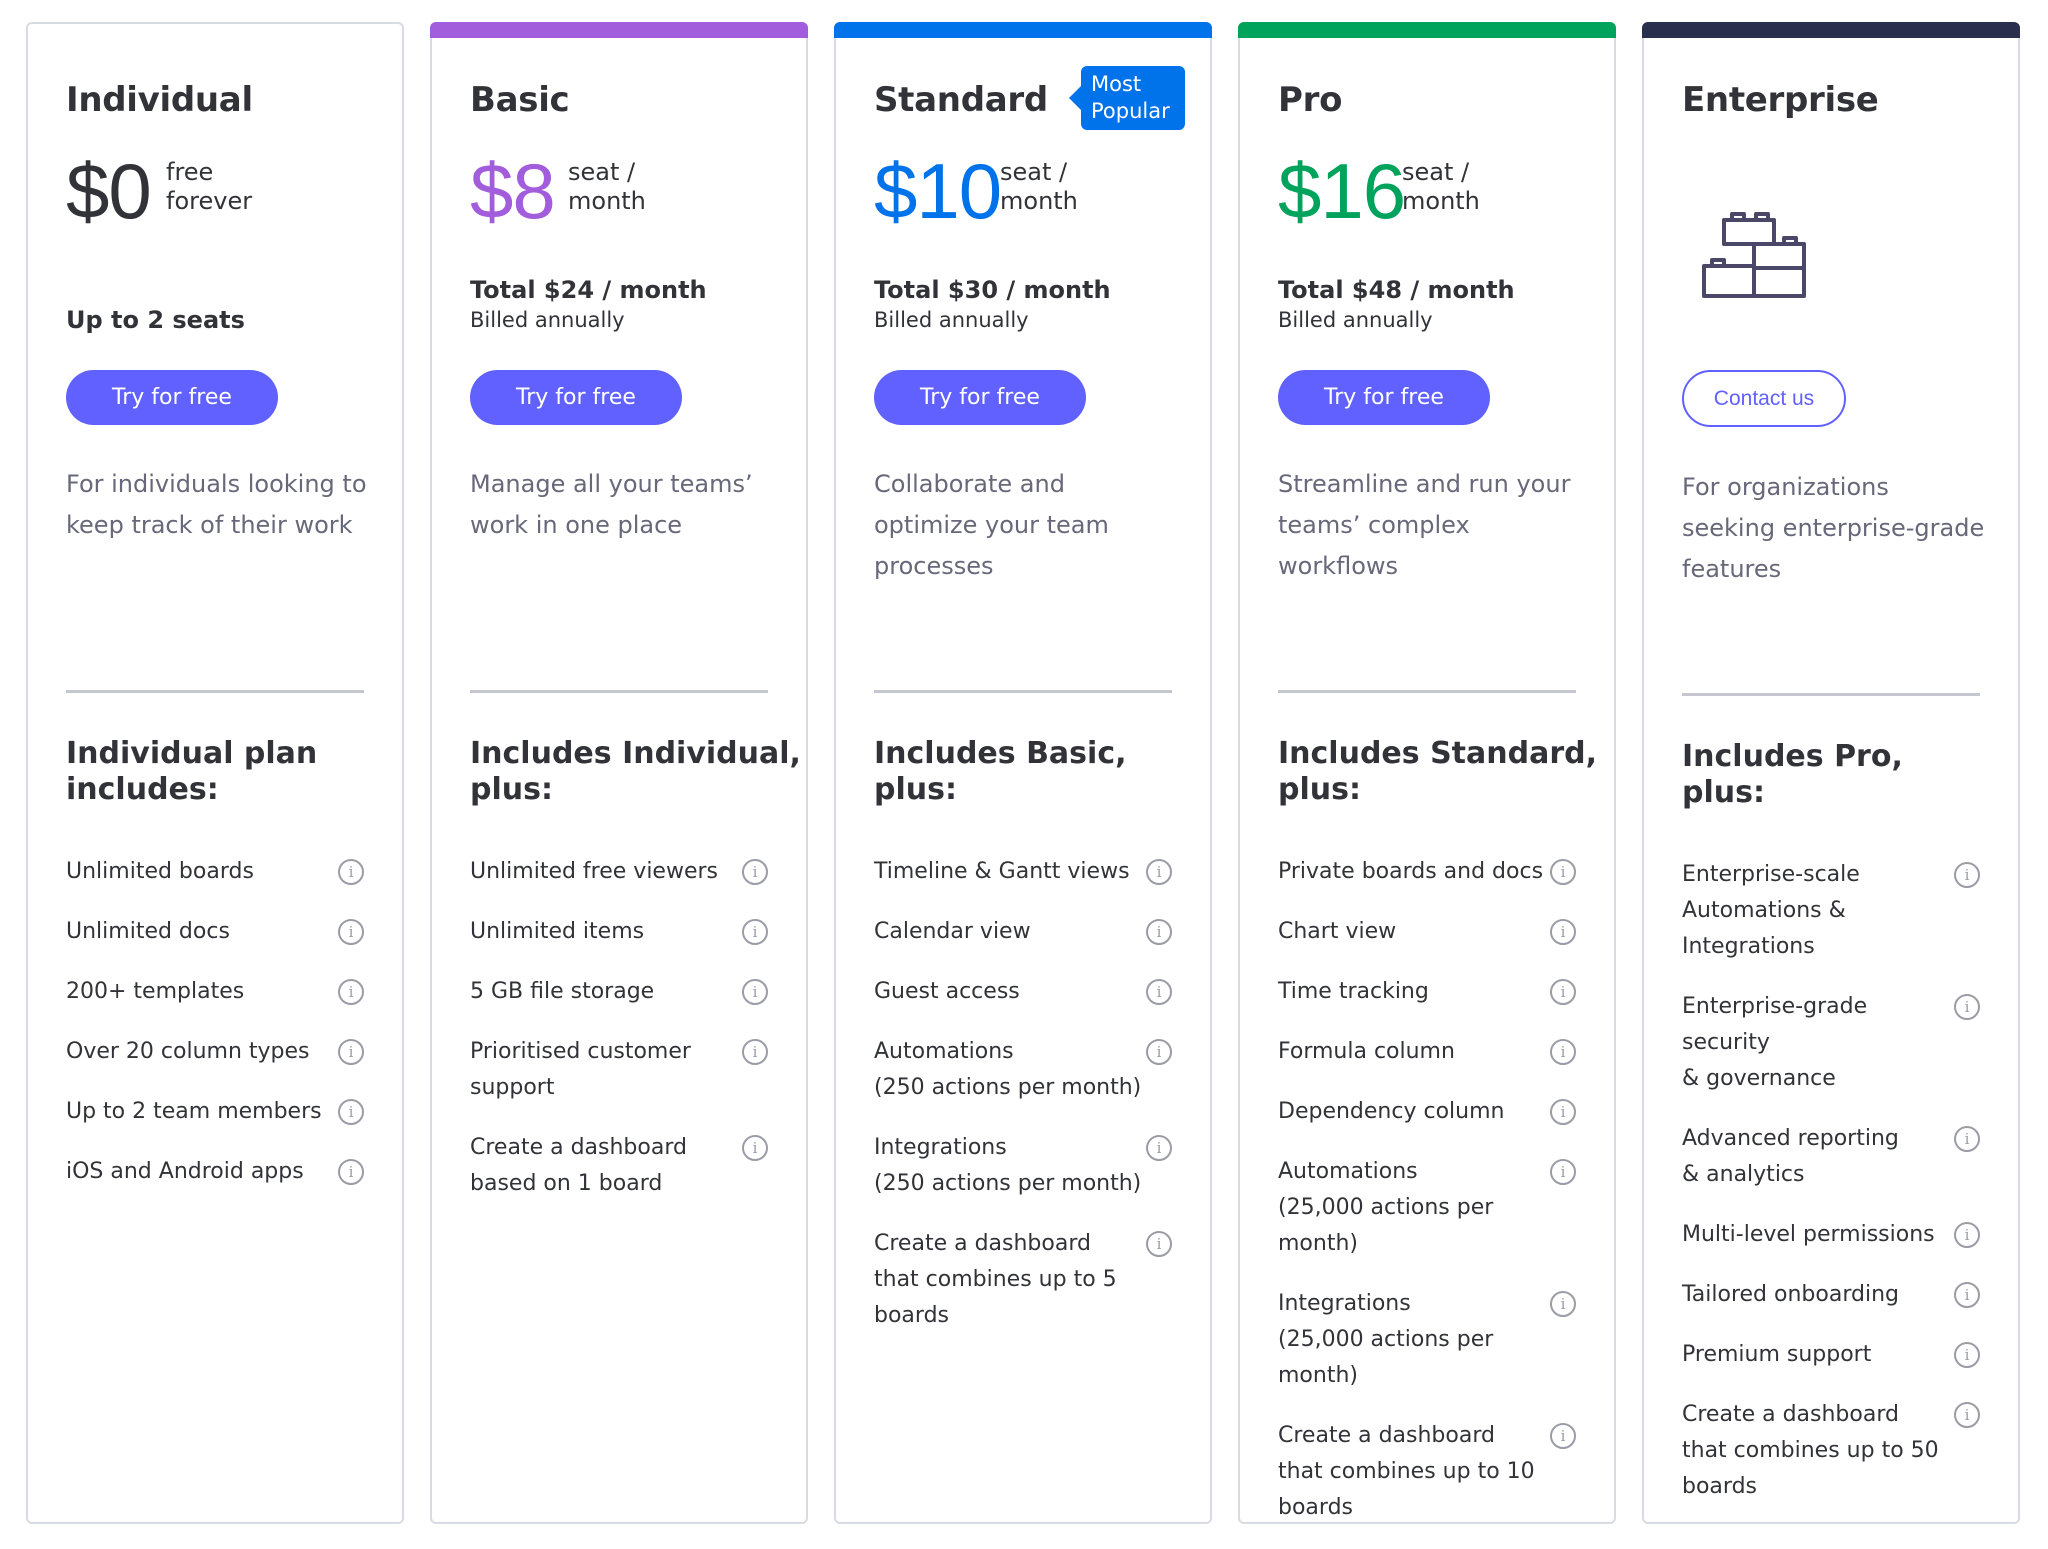 This screenshot has width=2048, height=1549. I want to click on feature-text: Advanced reporting & analytics, so click(1831, 1157).